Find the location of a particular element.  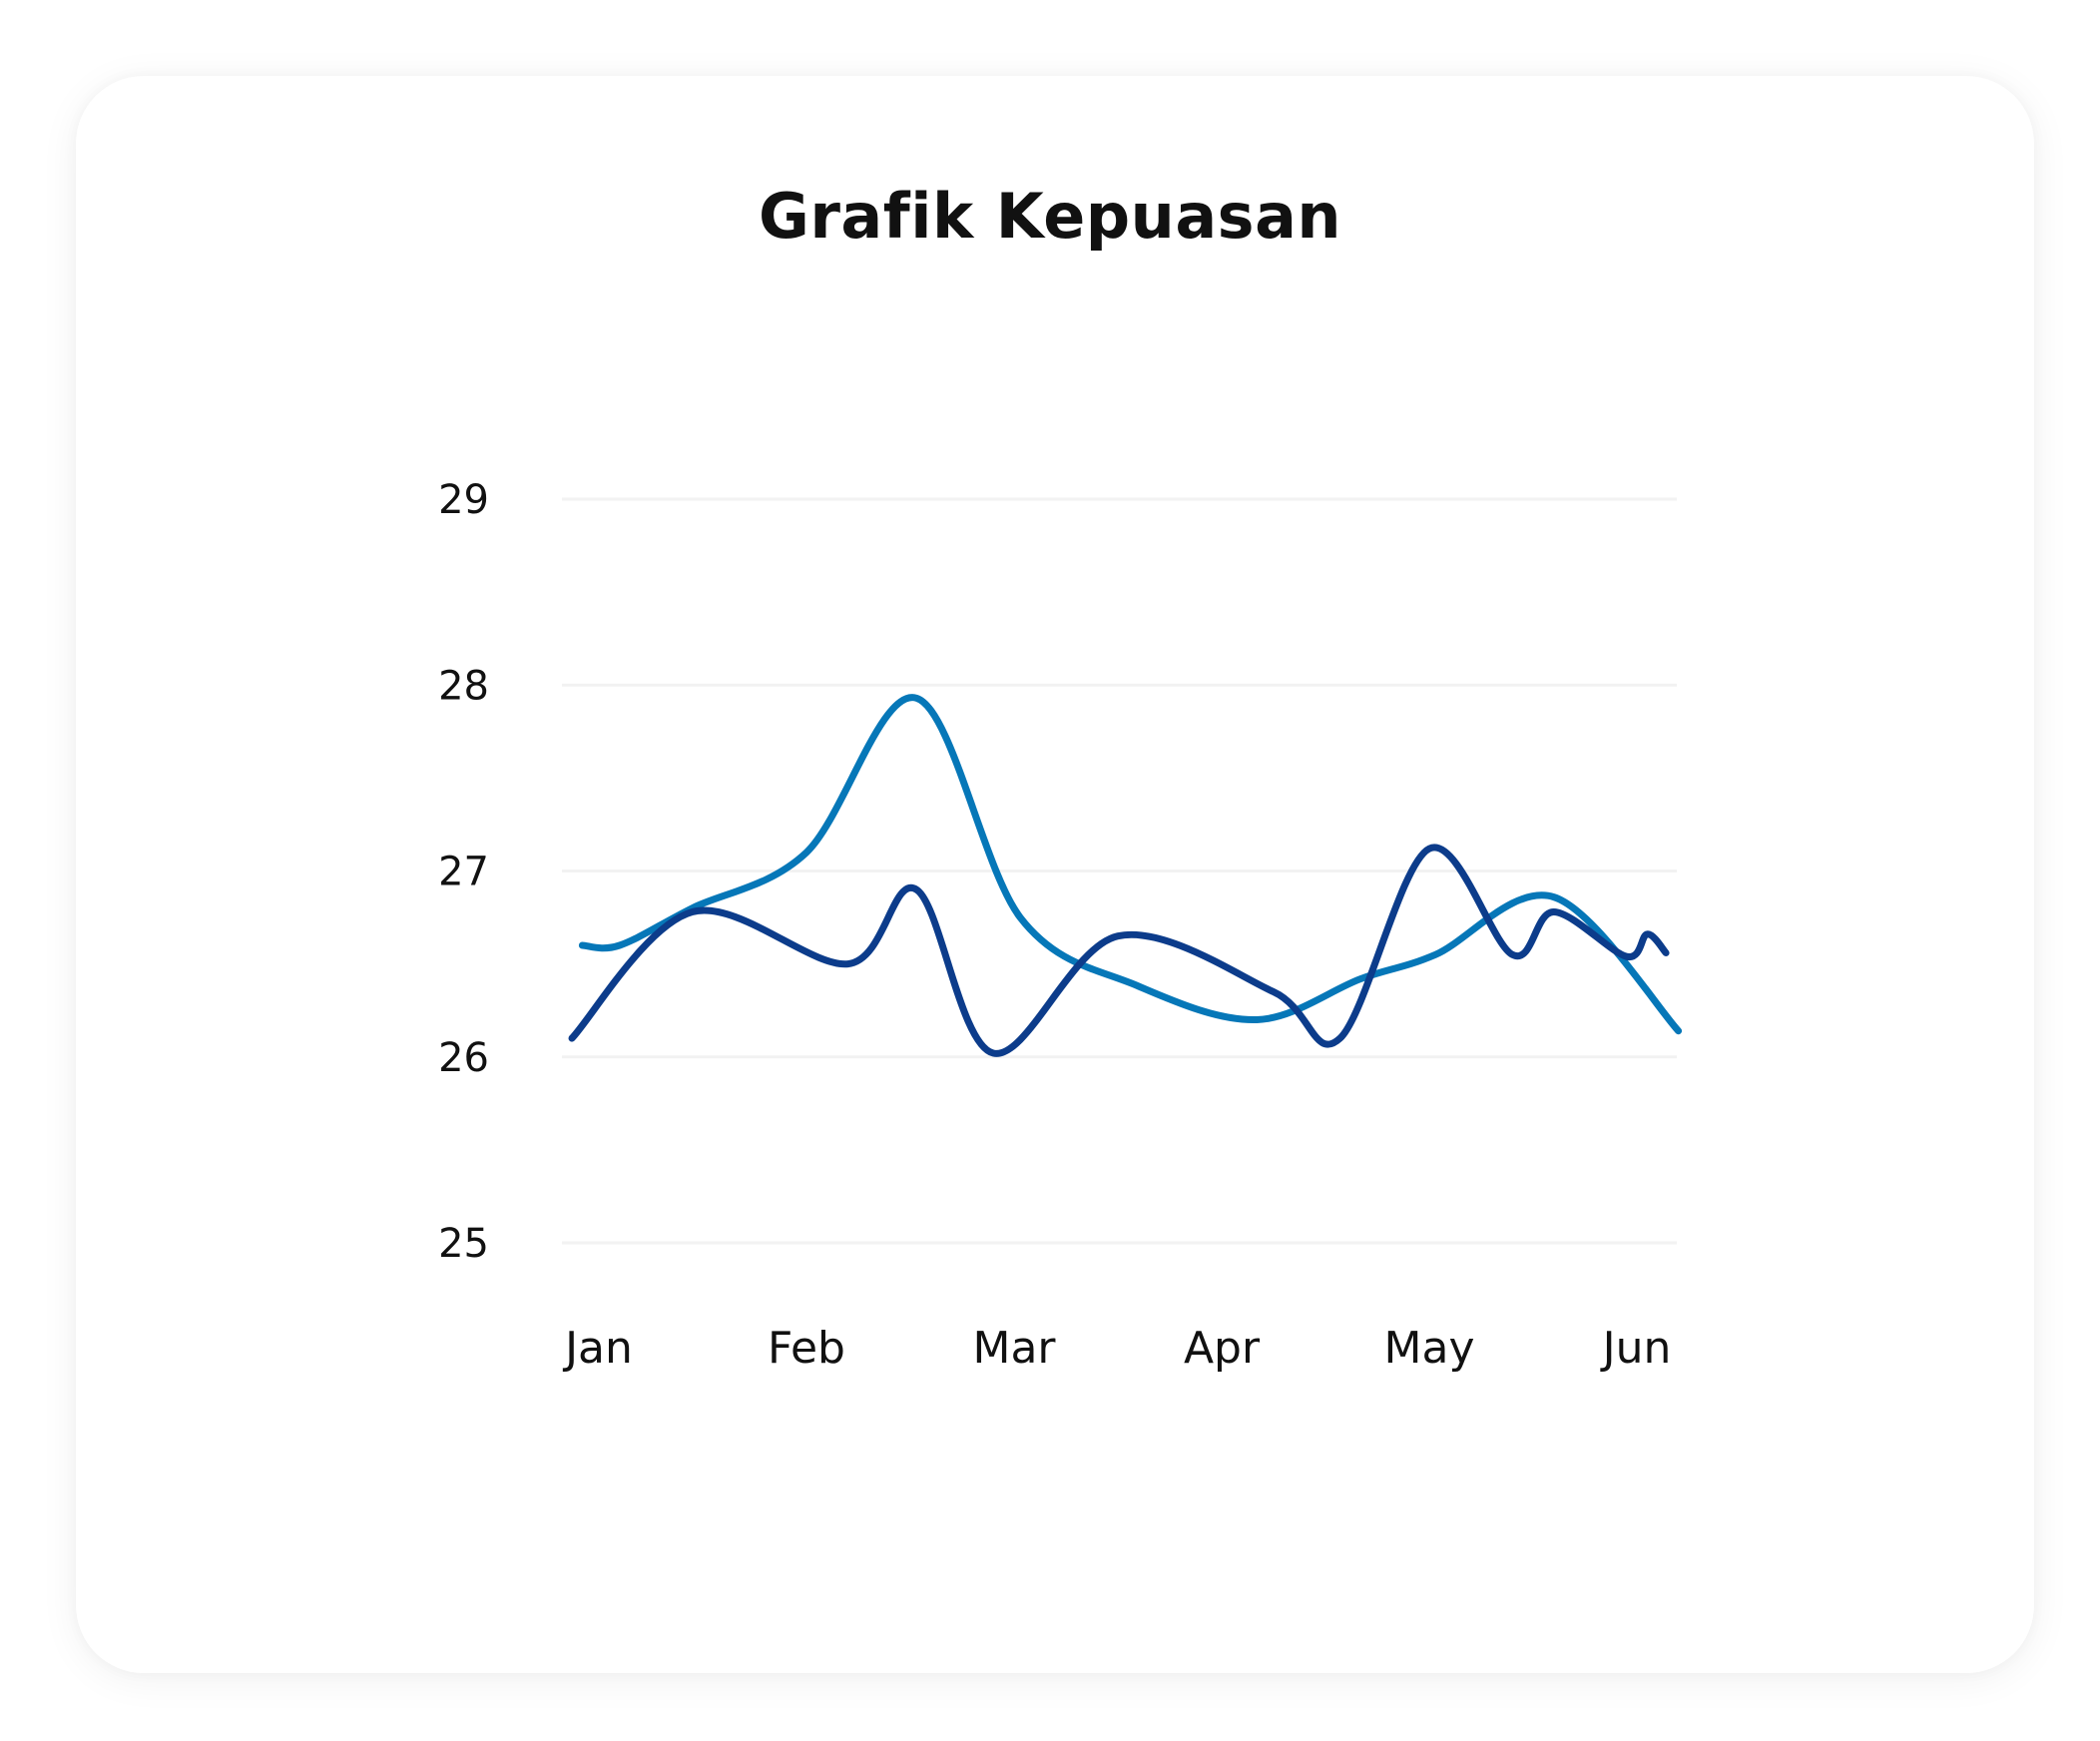

chart-title: Grafik Kepuasan is located at coordinates (1050, 216).